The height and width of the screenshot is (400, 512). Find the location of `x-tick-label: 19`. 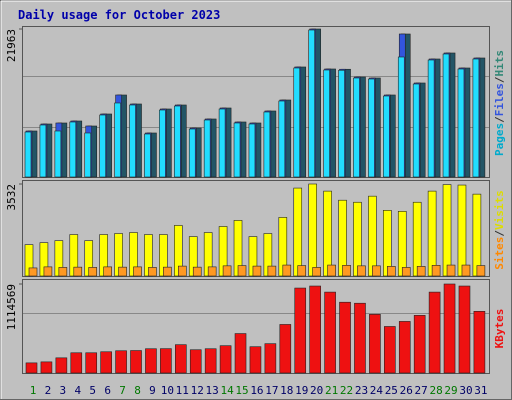

x-tick-label: 19 is located at coordinates (301, 390).